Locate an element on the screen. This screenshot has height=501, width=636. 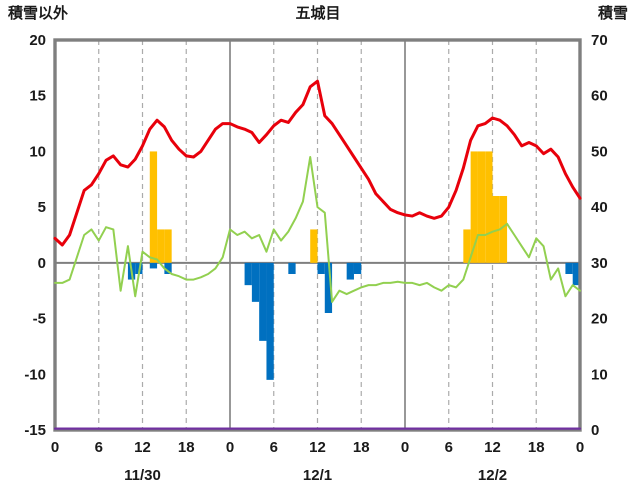
right-axis-tick: 40 is located at coordinates (599, 207).